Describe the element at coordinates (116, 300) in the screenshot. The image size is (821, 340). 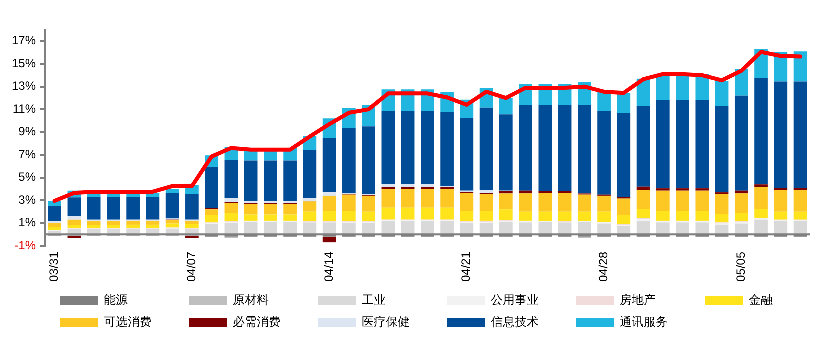
I see `legend-label: 能源` at that location.